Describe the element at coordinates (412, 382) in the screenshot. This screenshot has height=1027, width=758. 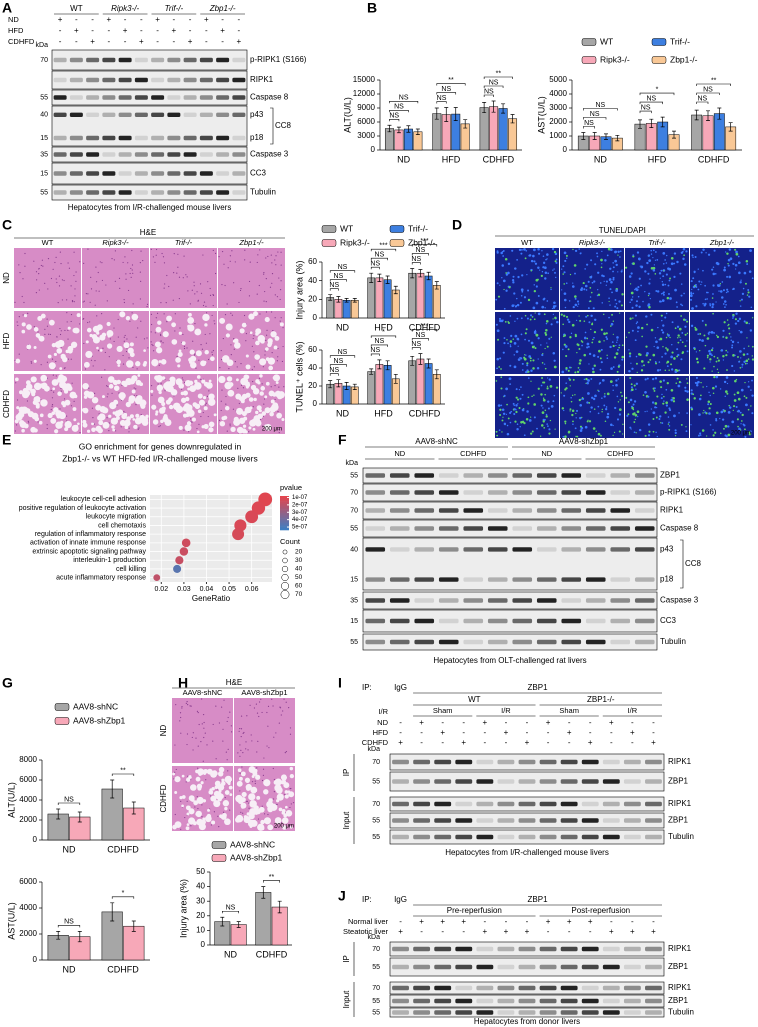
I see `bar` at that location.